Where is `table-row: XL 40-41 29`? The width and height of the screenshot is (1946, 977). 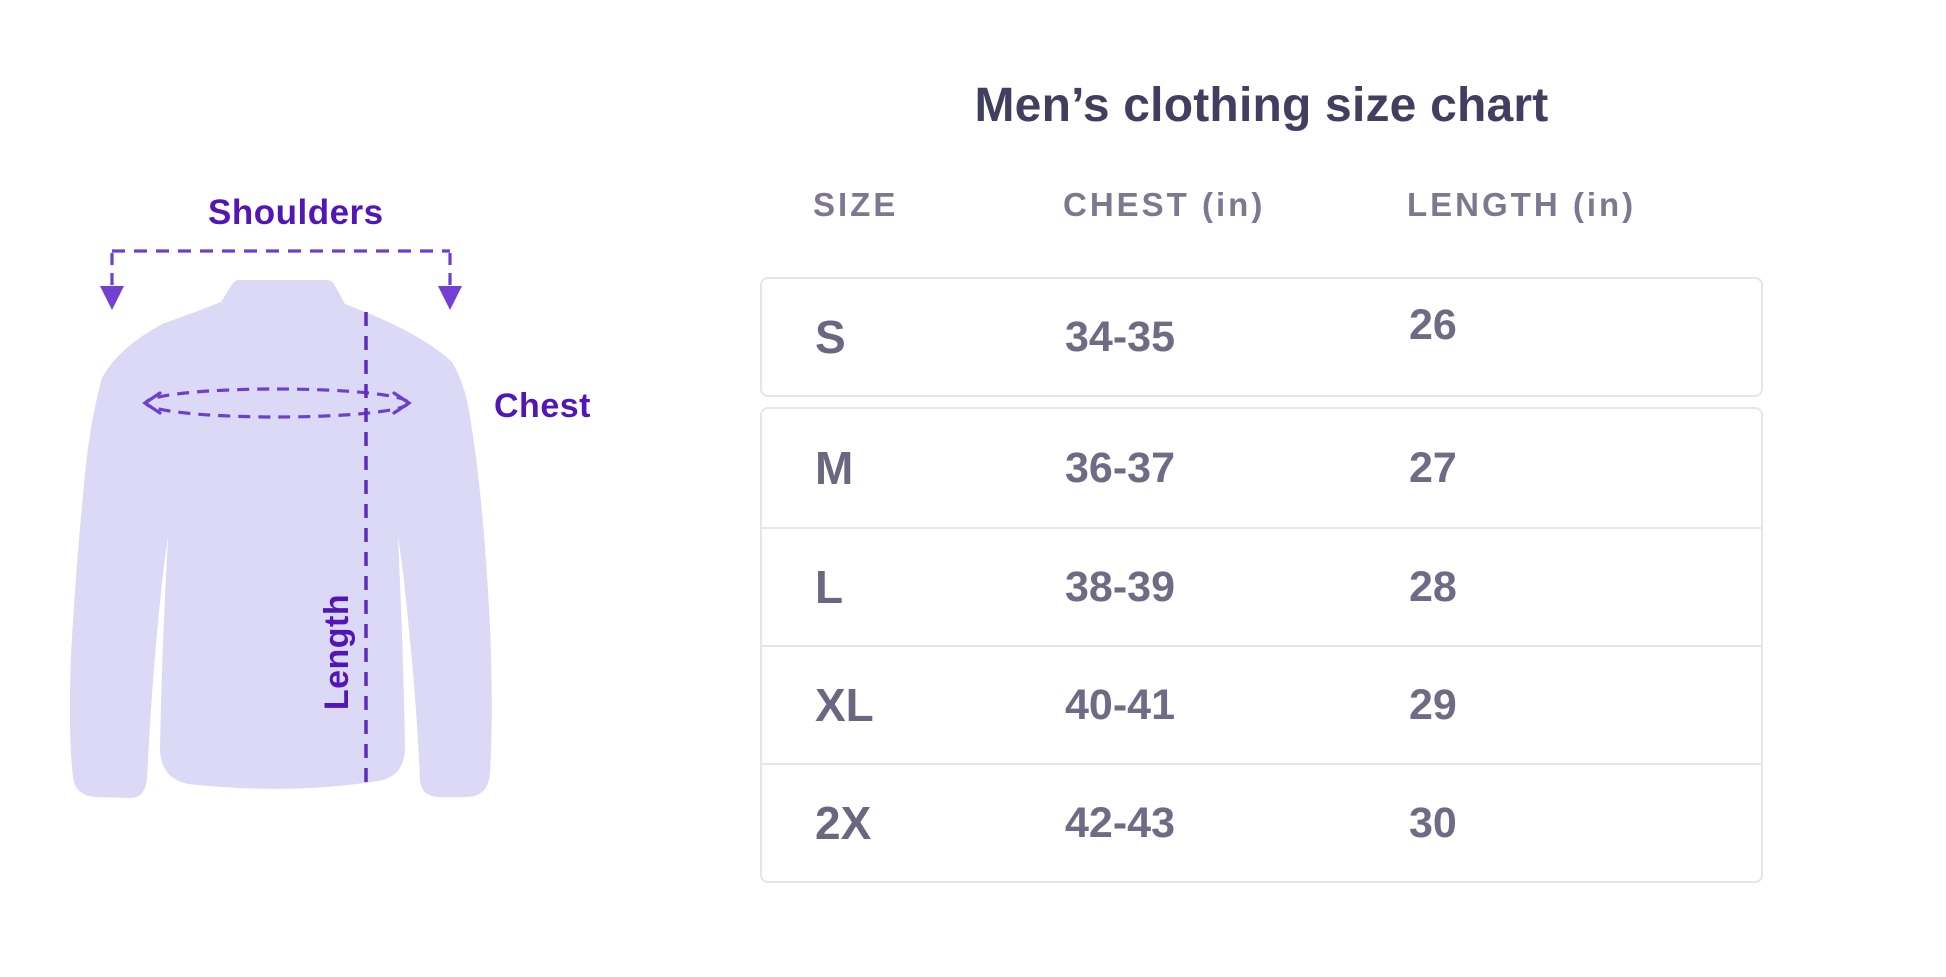
table-row: XL 40-41 29 is located at coordinates (1261, 704).